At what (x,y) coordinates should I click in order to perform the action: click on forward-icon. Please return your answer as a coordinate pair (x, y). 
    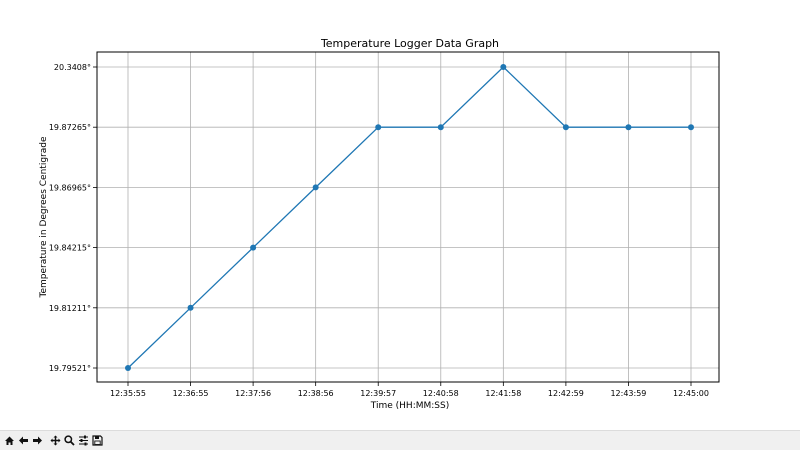
    Looking at the image, I should click on (37, 440).